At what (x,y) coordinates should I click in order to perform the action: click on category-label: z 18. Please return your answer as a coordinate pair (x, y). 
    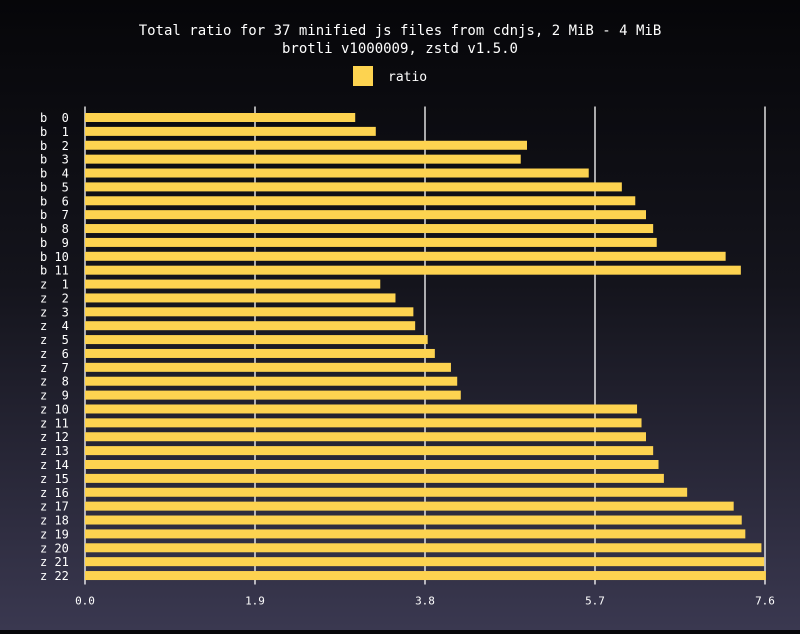
    Looking at the image, I should click on (54, 521).